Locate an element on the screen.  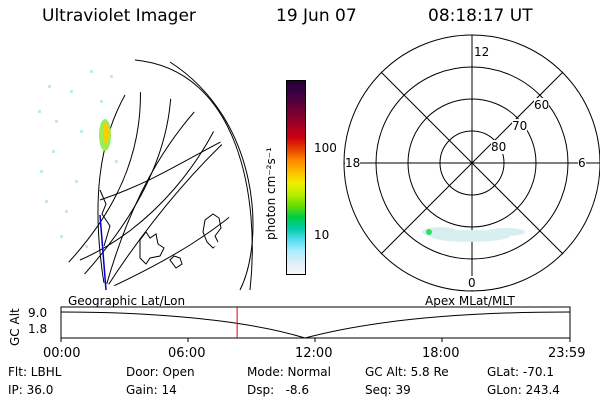
status-ip: IP: 36.0 is located at coordinates (31, 390).